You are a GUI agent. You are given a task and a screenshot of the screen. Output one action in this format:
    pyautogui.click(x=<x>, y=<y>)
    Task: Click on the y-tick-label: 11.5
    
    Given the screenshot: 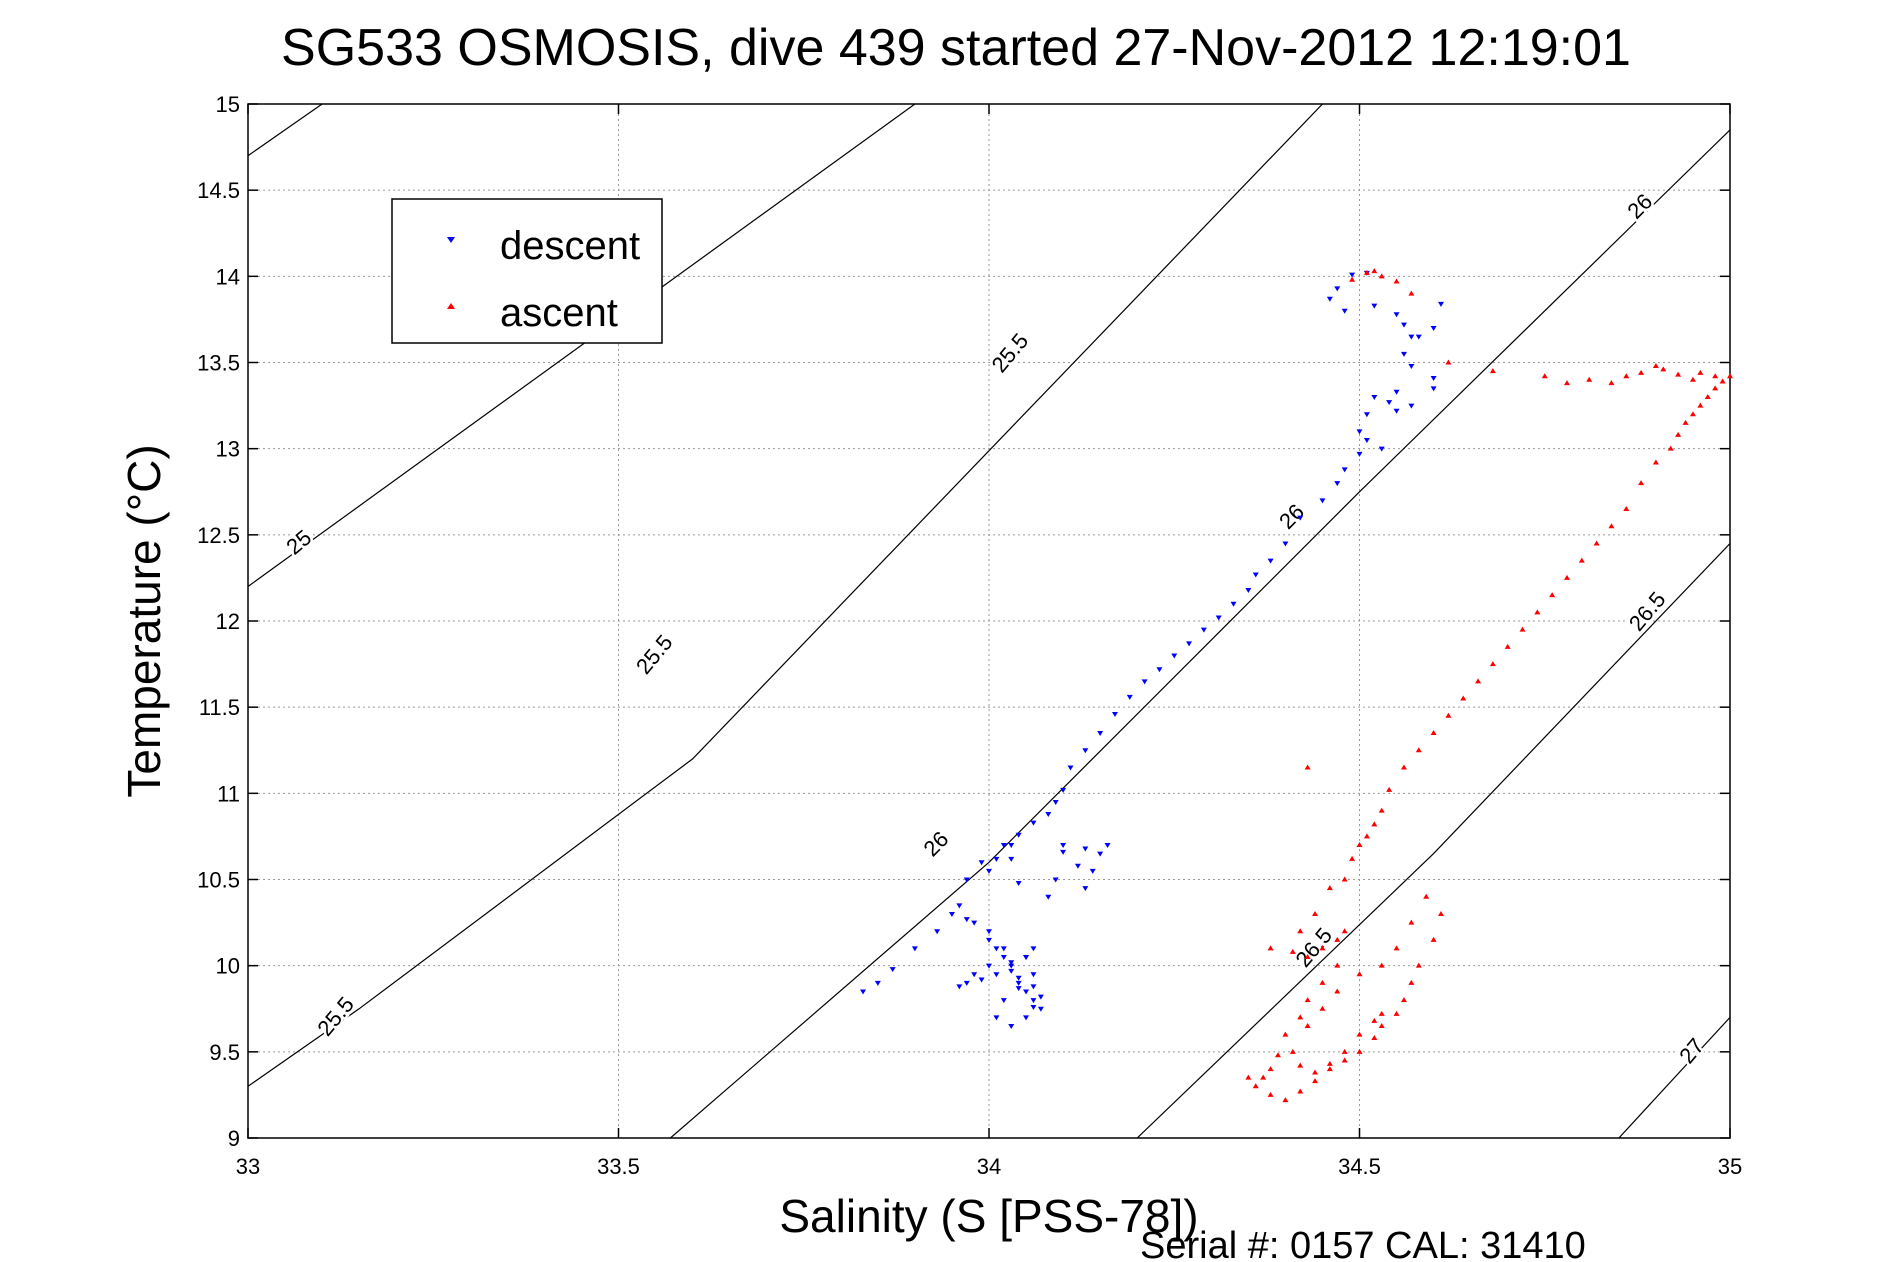 What is the action you would take?
    pyautogui.click(x=219, y=707)
    